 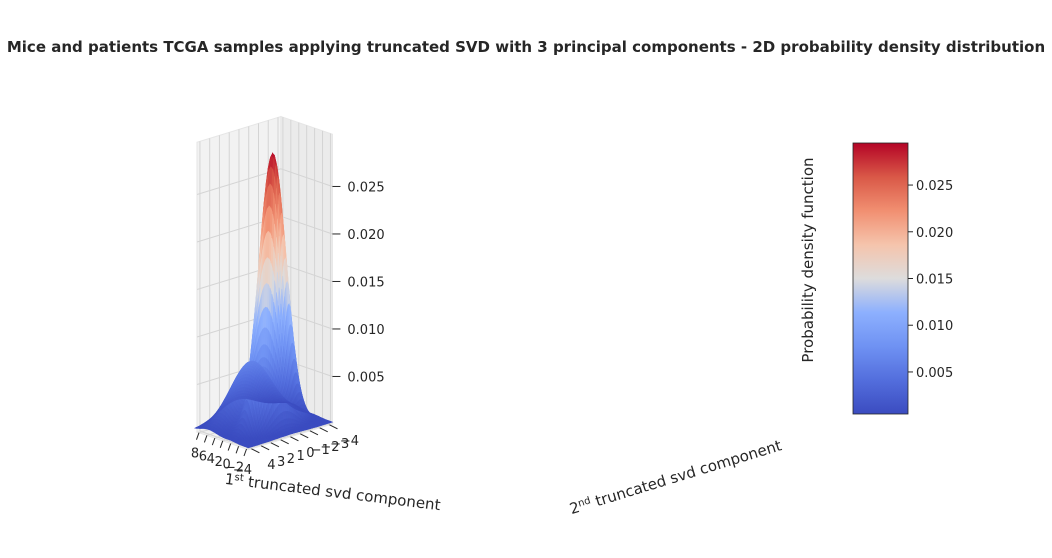 What do you see at coordinates (291, 459) in the screenshot?
I see `y-tick-label: 2` at bounding box center [291, 459].